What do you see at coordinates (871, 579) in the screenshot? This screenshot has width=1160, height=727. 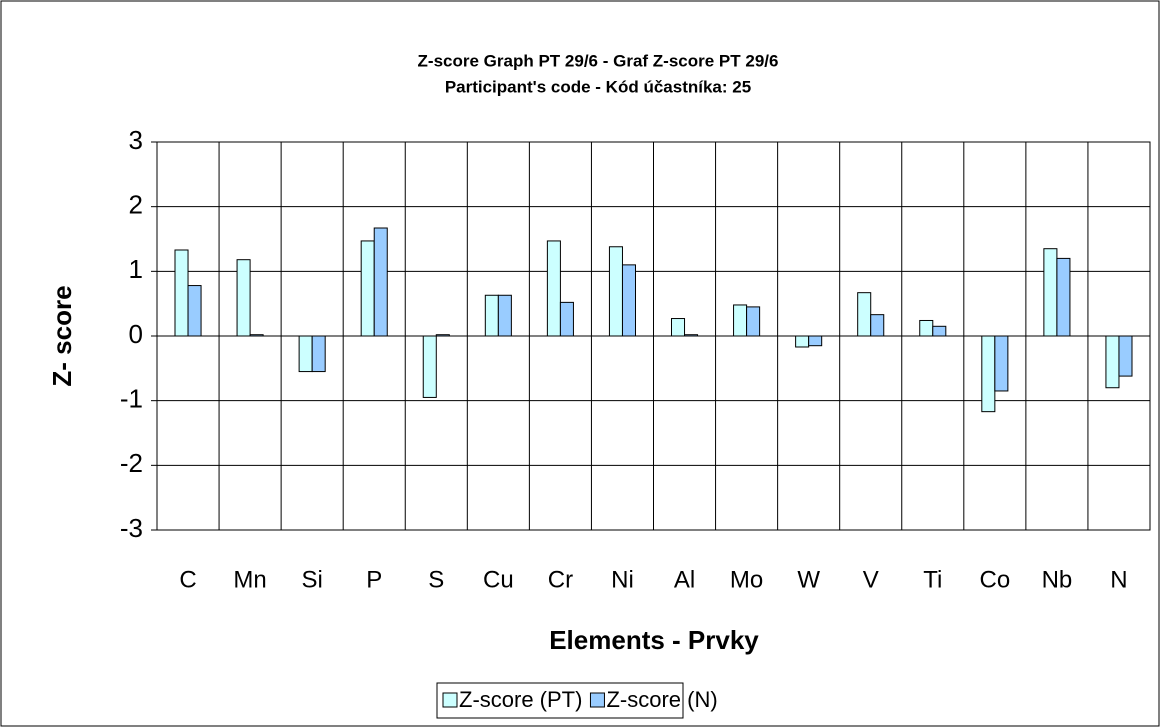 I see `x-tick-label: V` at bounding box center [871, 579].